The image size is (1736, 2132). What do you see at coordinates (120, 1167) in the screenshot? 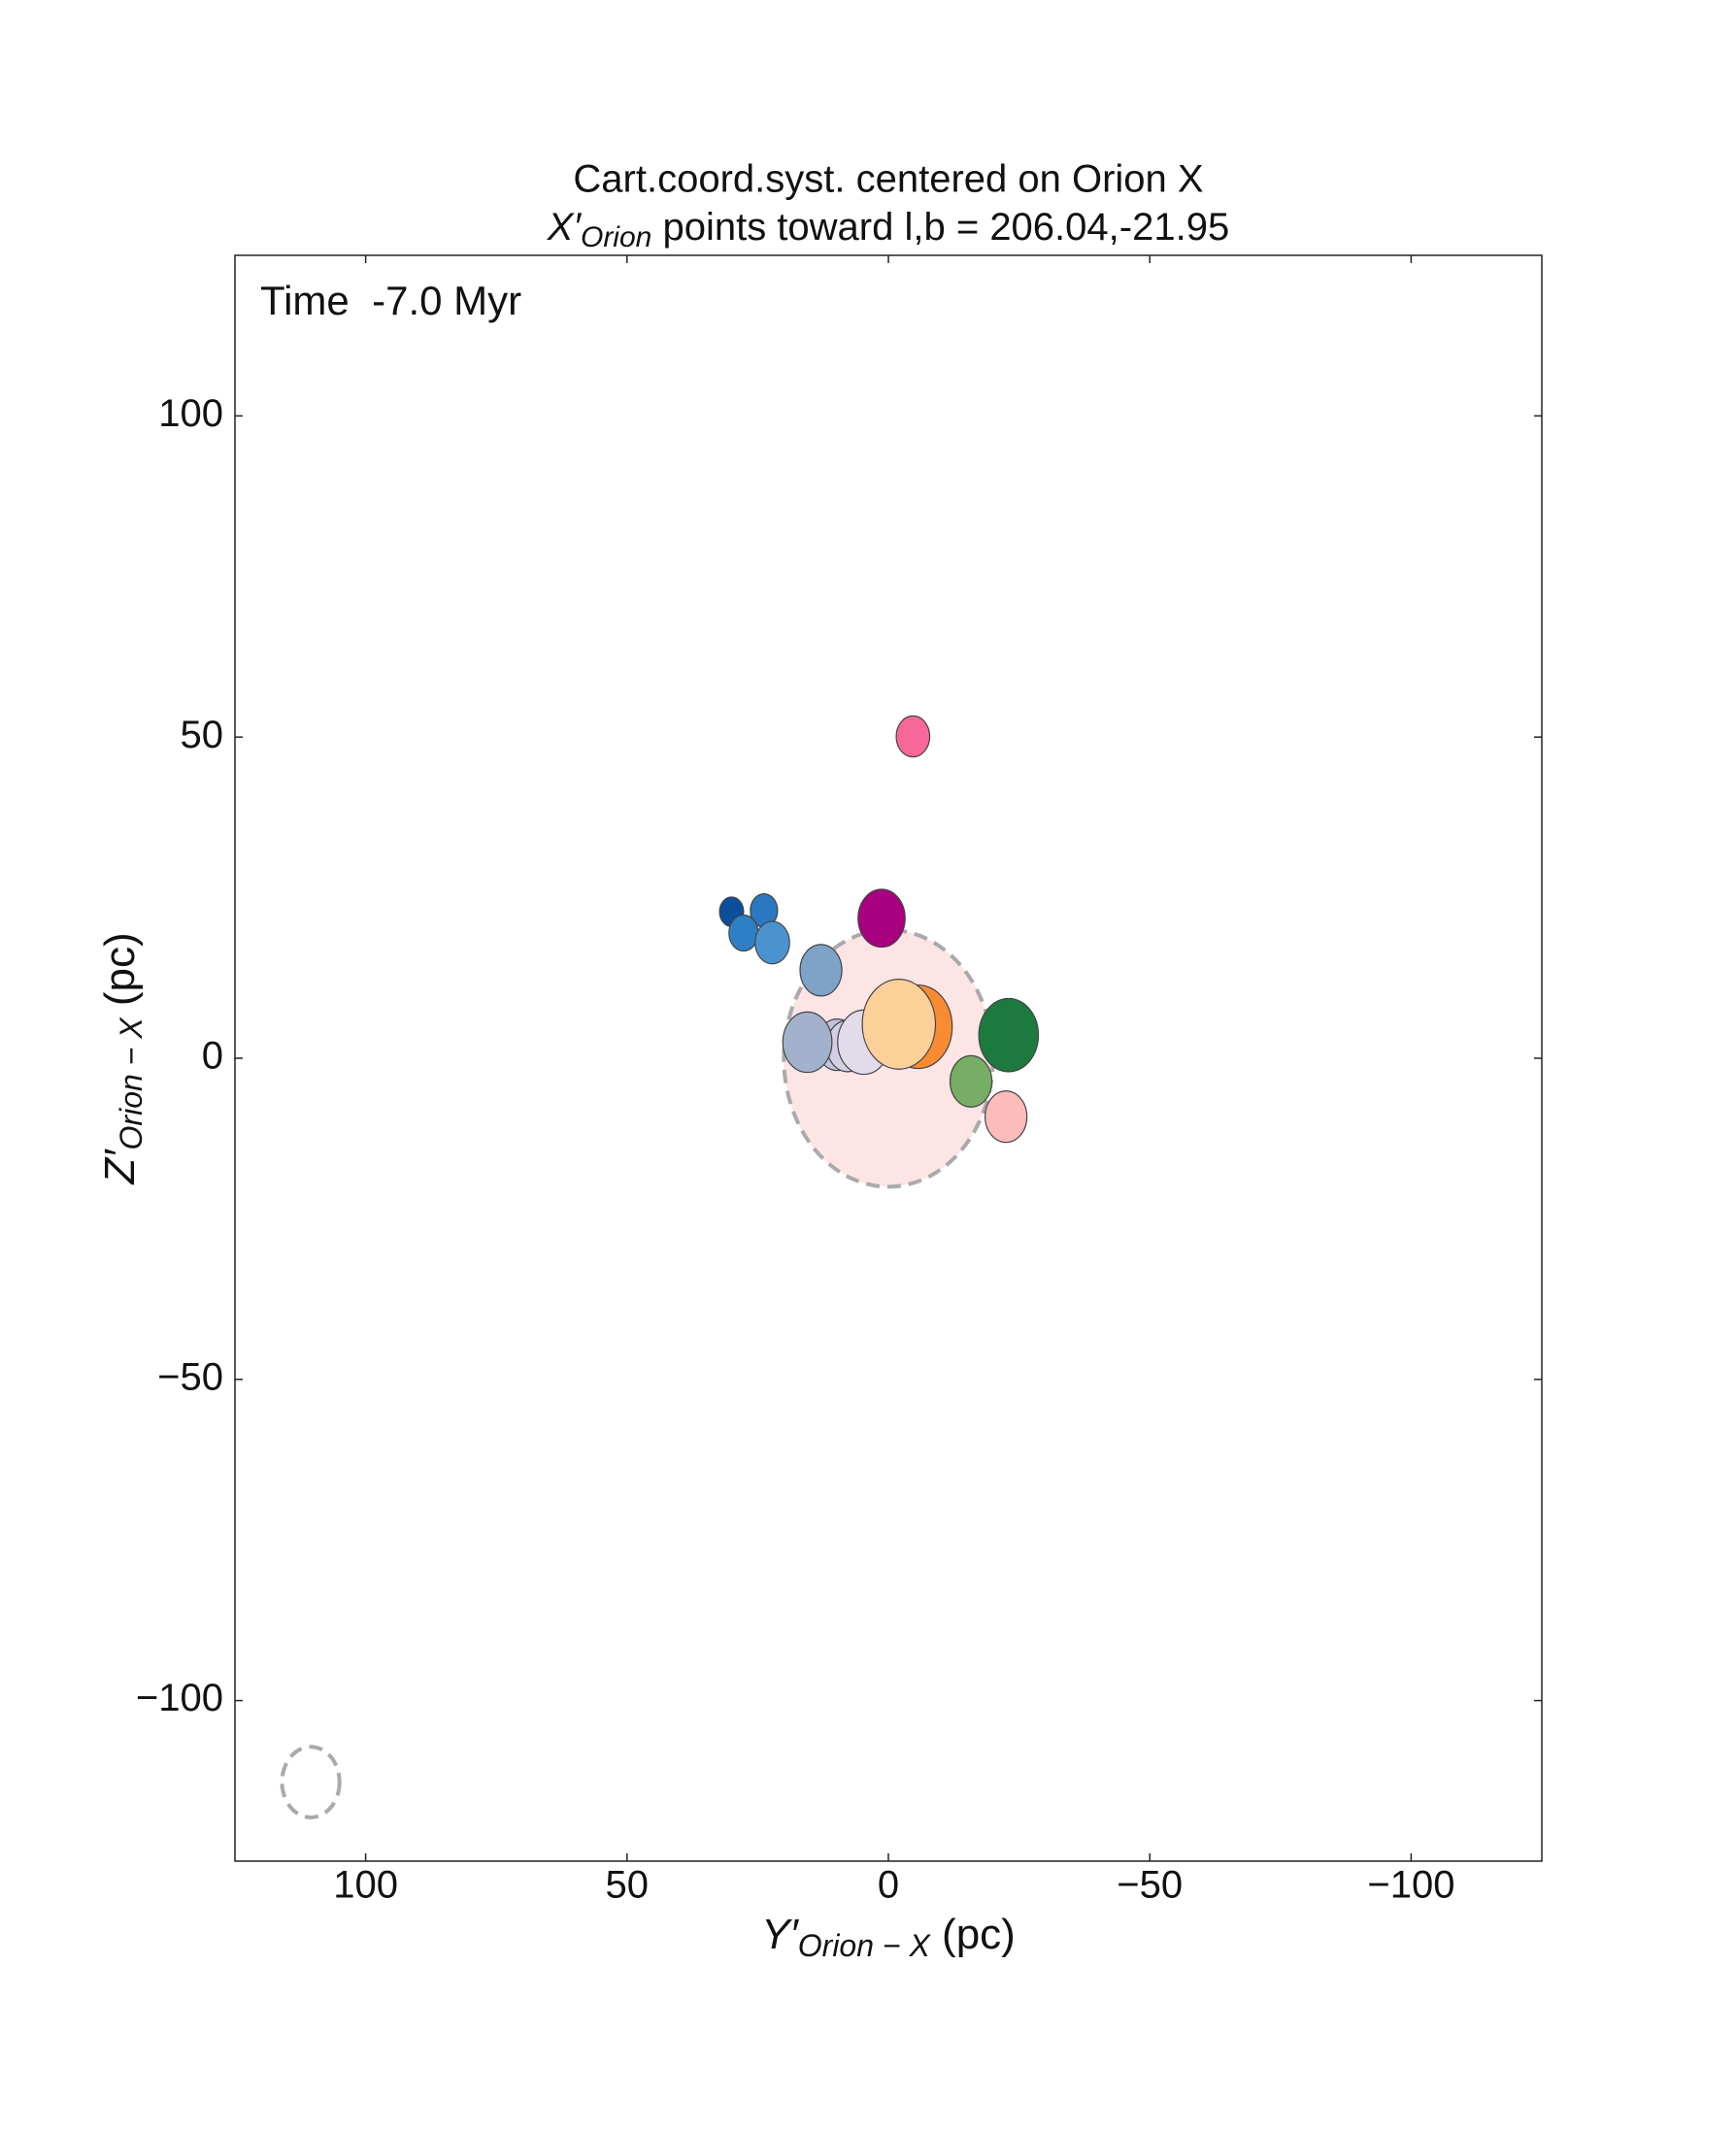
I see `ylabel-symbol: Z′` at bounding box center [120, 1167].